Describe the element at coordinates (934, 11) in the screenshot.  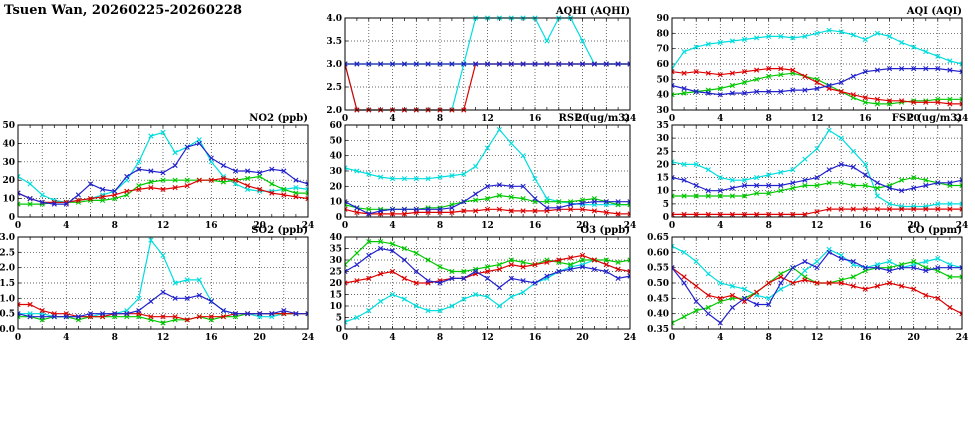
I see `svg-text: AQI (AQI)` at that location.